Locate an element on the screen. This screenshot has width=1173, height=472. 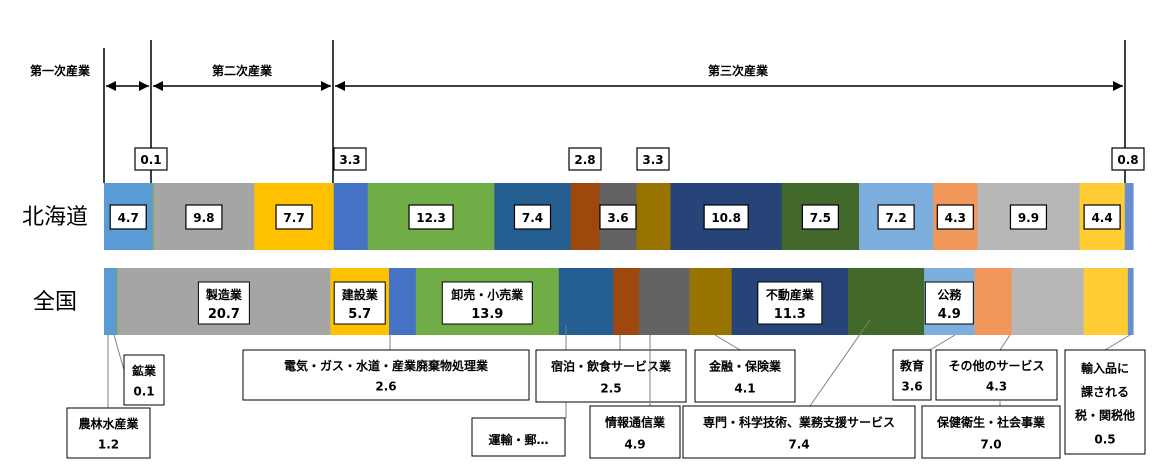
hokkaido-label-4: 3.3 is located at coordinates (349, 160).